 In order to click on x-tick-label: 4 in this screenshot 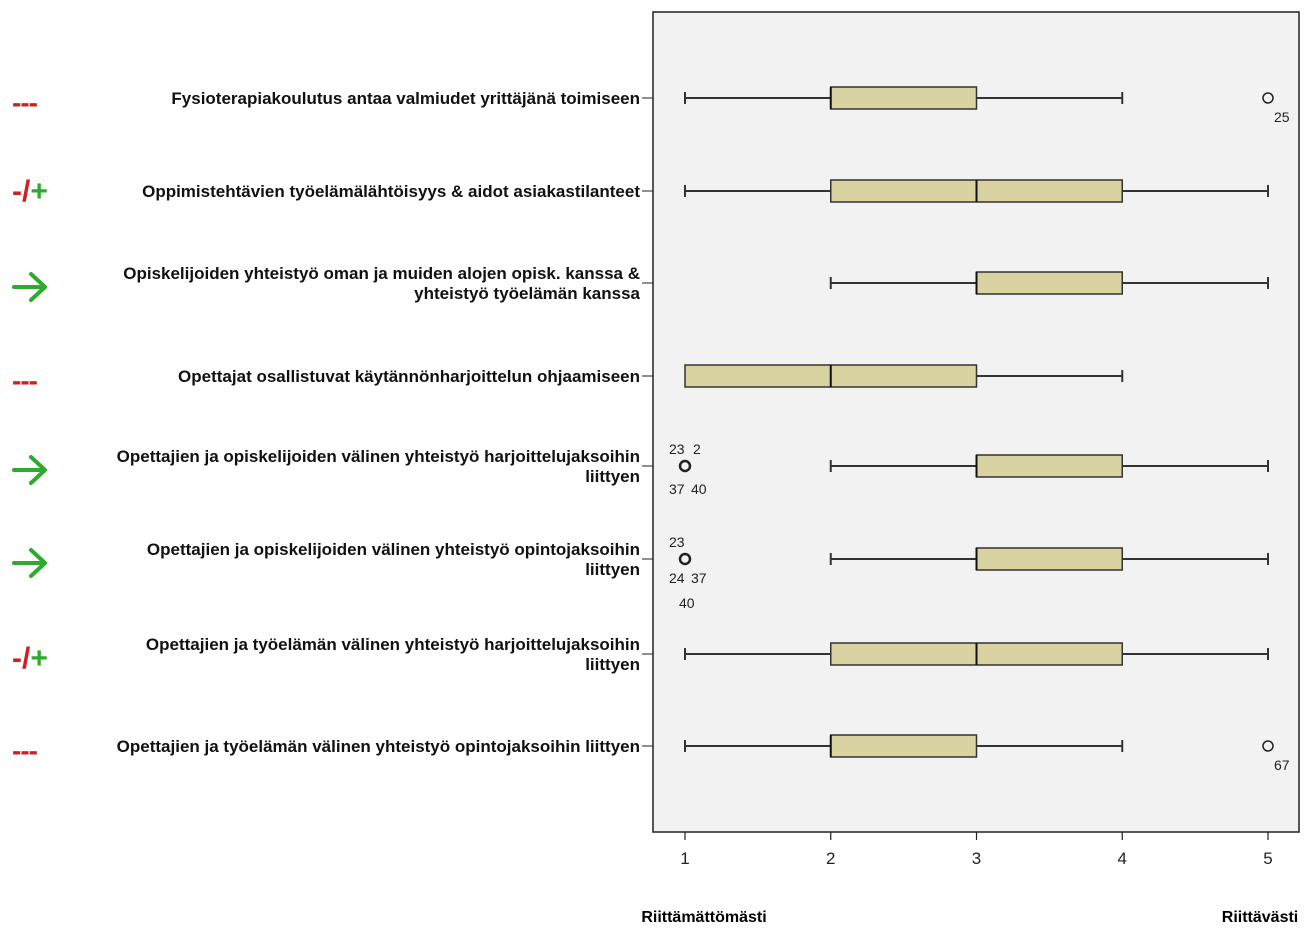, I will do `click(1122, 858)`.